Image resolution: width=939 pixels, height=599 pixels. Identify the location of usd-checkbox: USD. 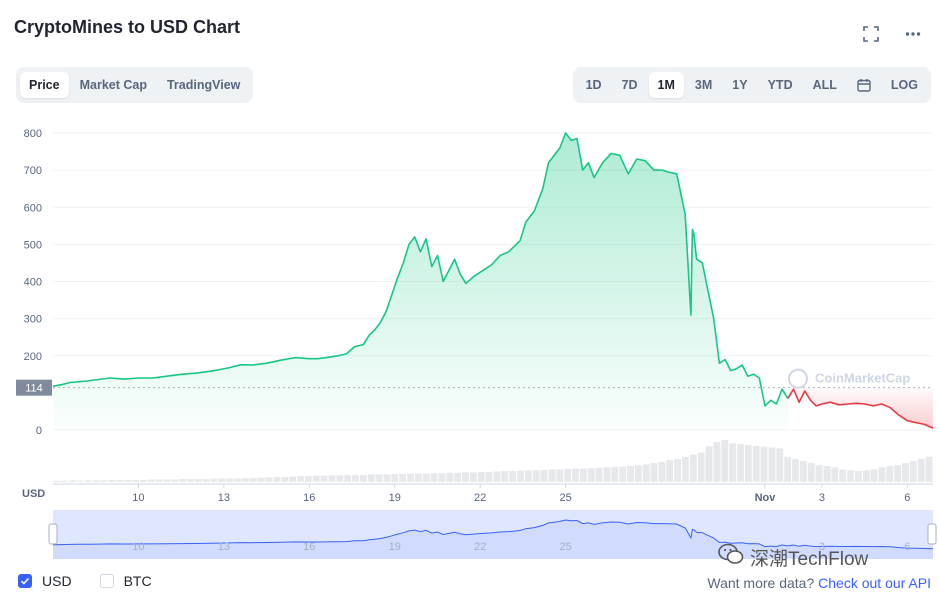
(45, 581).